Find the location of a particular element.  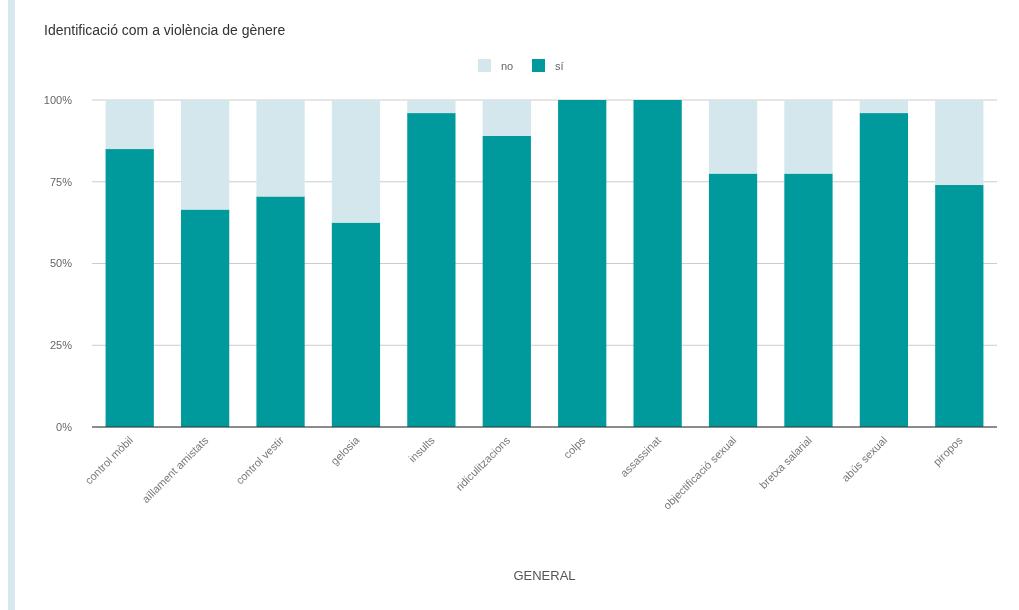

y-tick-label: 100% is located at coordinates (58, 99).